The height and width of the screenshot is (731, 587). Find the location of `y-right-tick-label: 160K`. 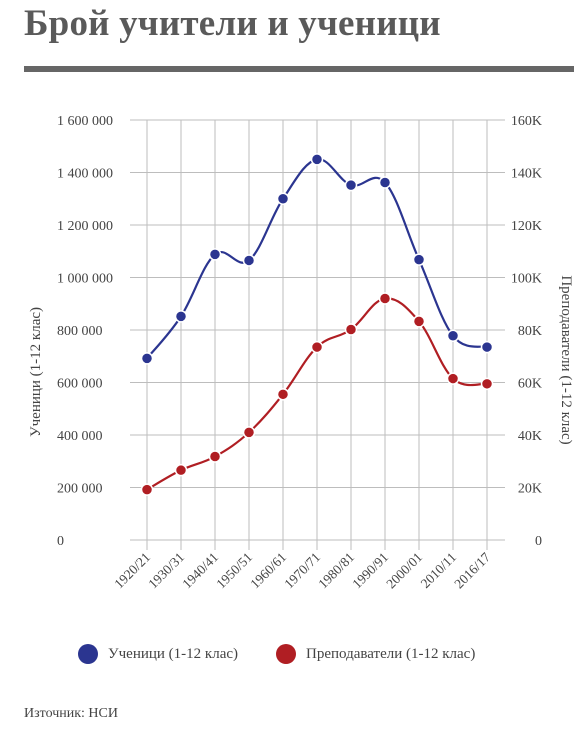

y-right-tick-label: 160K is located at coordinates (526, 121).